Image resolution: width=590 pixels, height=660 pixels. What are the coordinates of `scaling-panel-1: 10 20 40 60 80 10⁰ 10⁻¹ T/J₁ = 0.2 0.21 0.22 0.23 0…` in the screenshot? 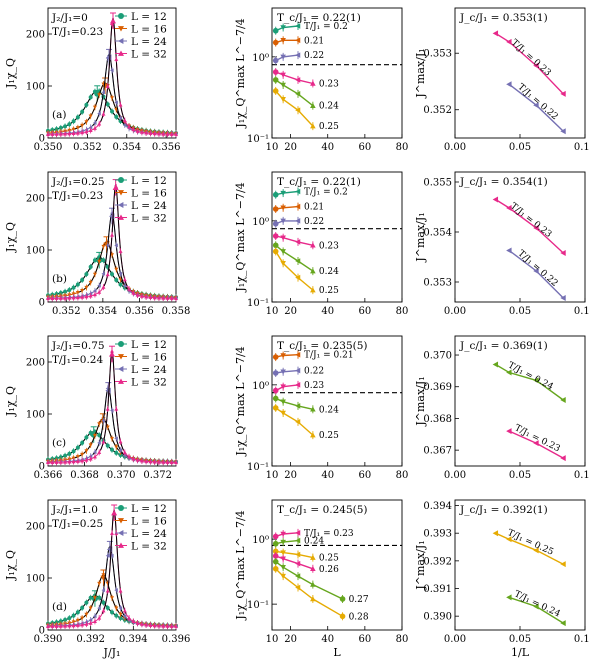 It's located at (327, 244).